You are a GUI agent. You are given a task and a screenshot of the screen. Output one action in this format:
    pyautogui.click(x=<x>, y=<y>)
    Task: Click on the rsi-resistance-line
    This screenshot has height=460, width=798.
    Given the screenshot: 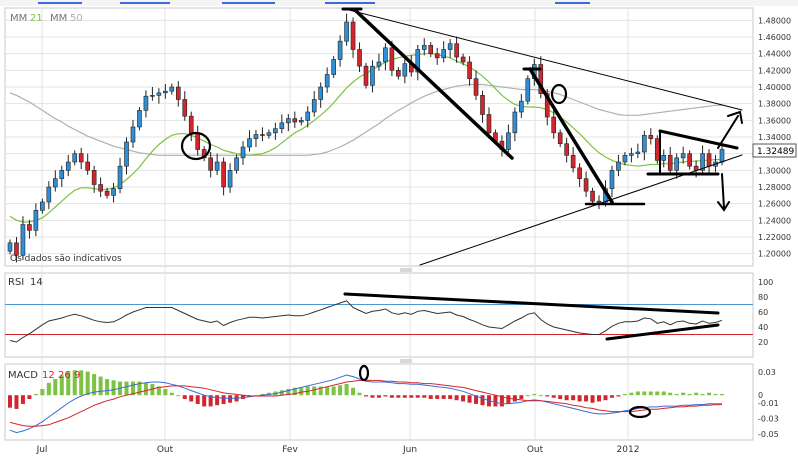 What is the action you would take?
    pyautogui.click(x=531, y=303)
    